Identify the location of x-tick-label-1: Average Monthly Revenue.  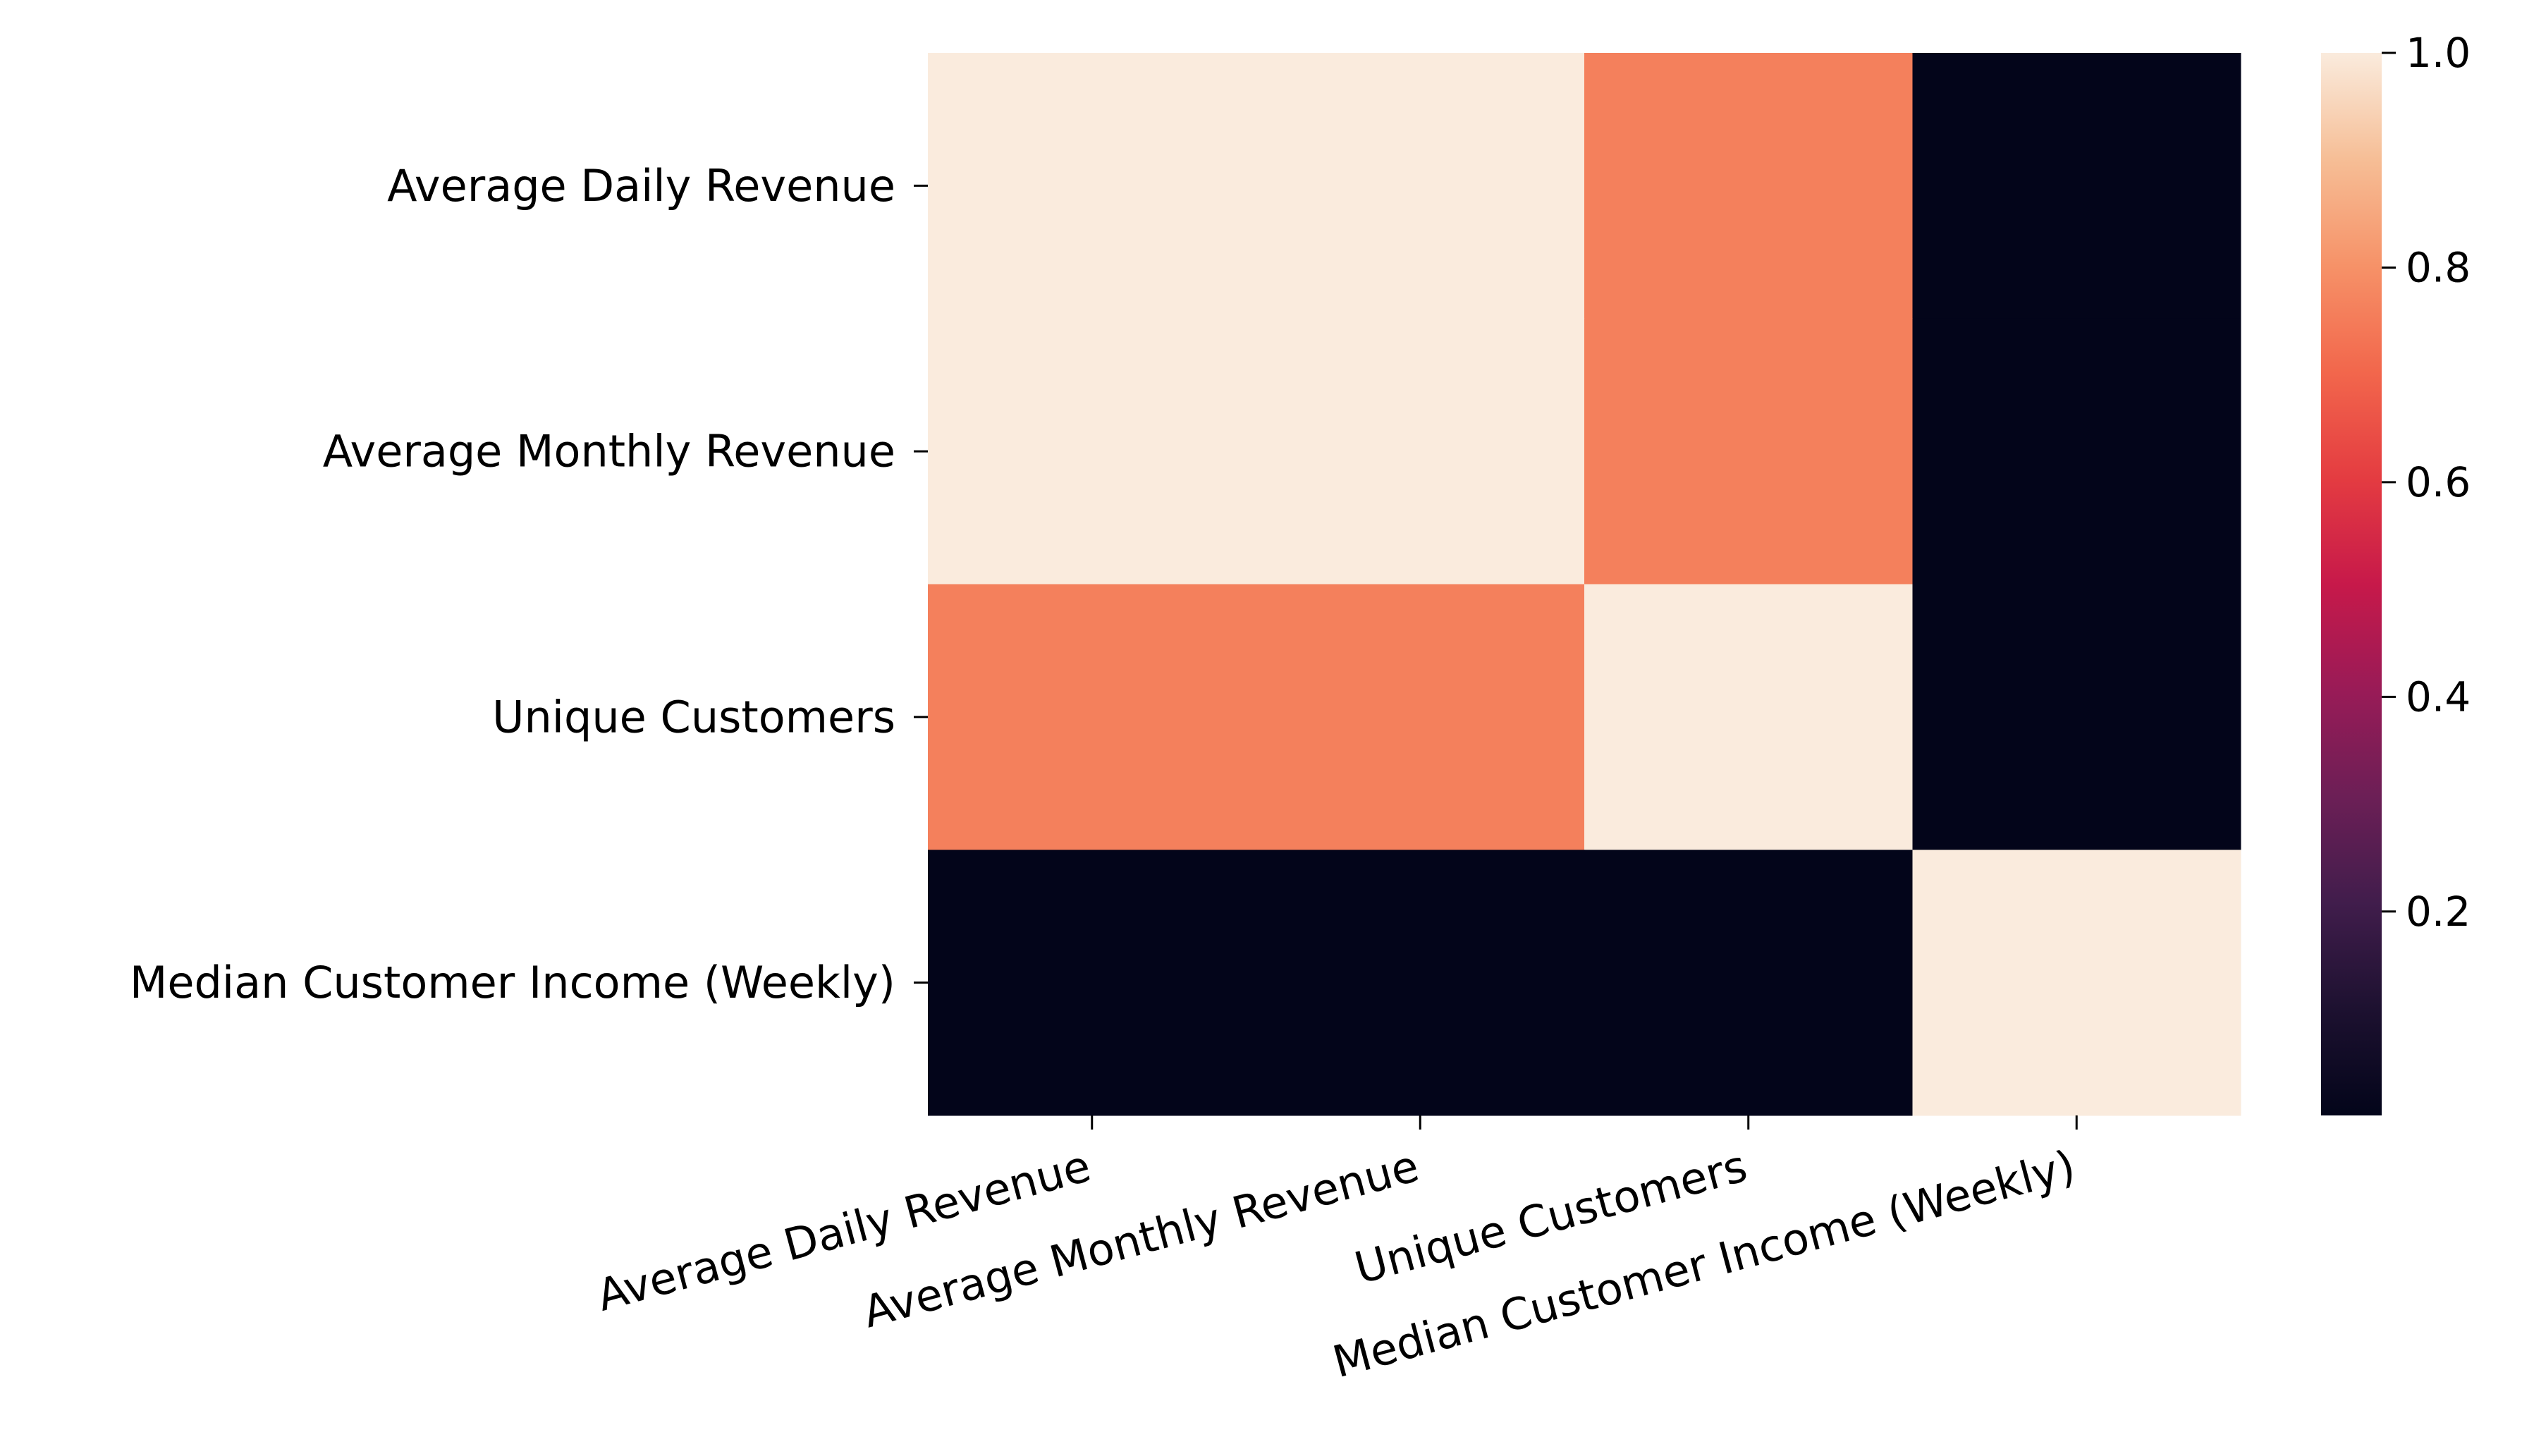
(1140, 1239).